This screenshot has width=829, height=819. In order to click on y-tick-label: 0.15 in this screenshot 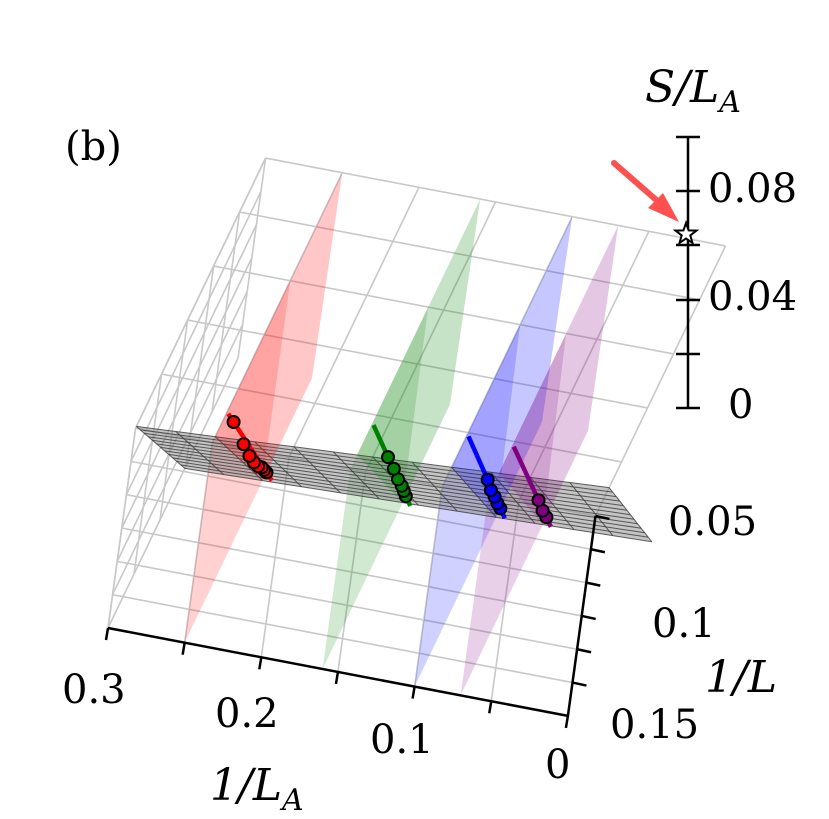, I will do `click(654, 725)`.